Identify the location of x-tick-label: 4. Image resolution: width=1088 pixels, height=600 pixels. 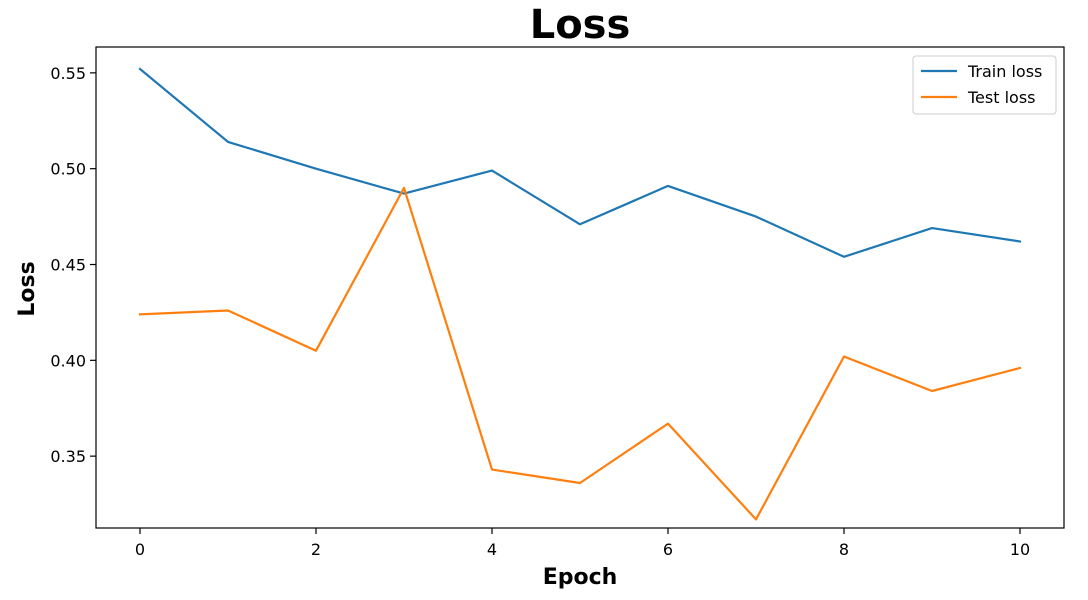
(492, 549).